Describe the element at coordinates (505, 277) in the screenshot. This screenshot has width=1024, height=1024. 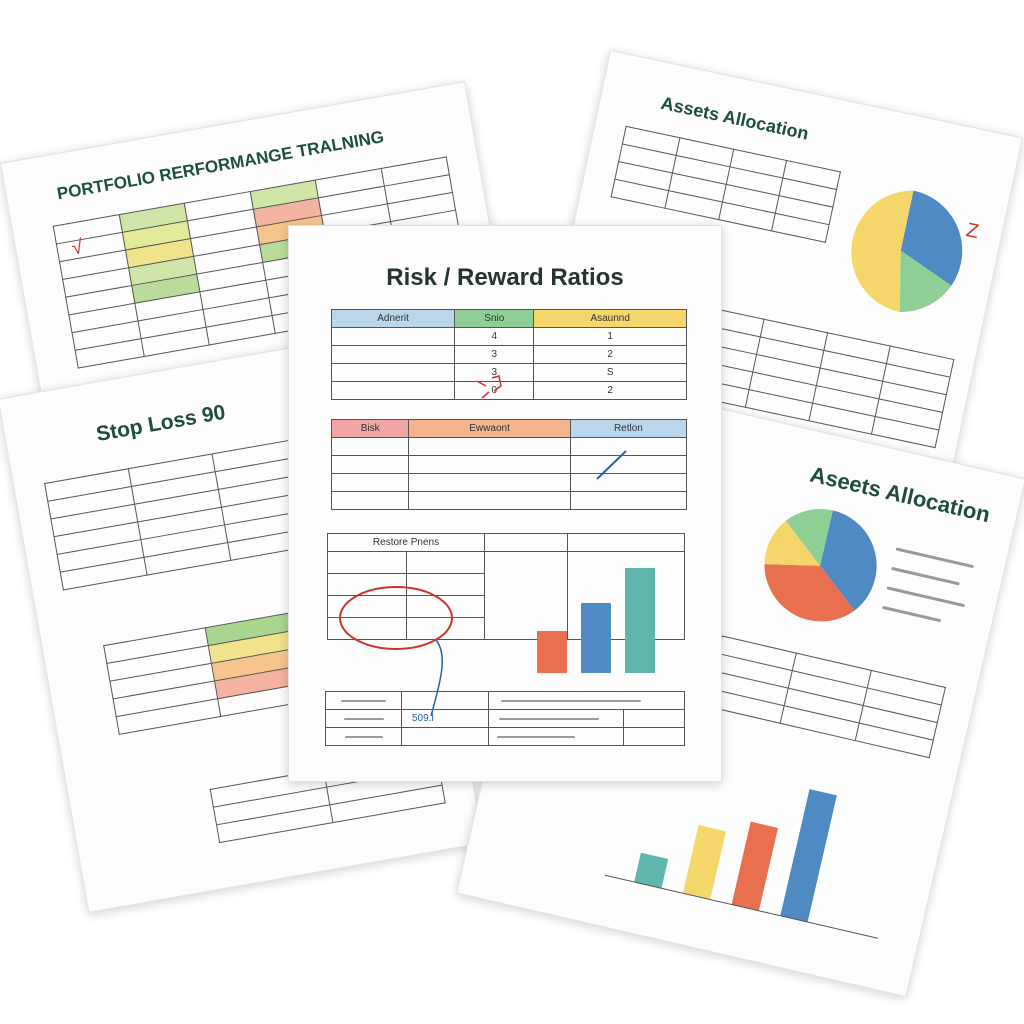
I see `sheet-title: Risk / Reward Ratios` at that location.